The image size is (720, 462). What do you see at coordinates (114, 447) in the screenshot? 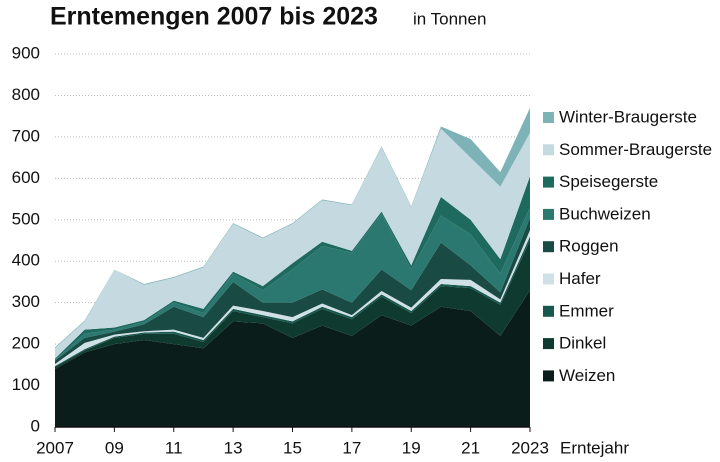
I see `x-tick-label: 09` at bounding box center [114, 447].